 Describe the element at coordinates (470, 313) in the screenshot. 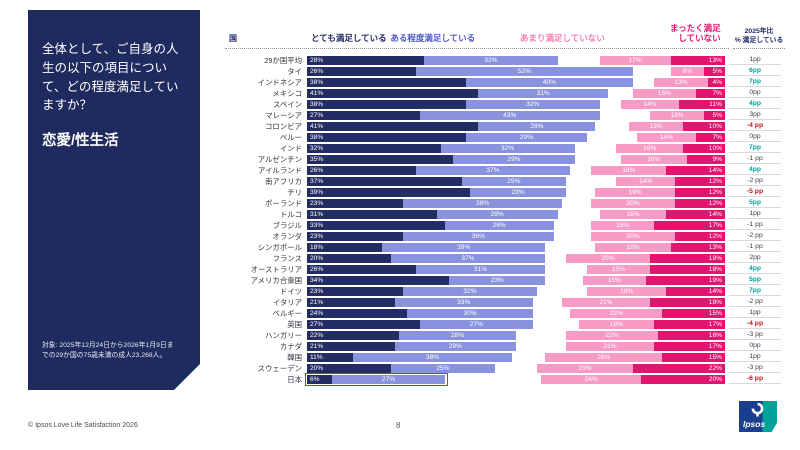

I see `bar-segment-somewhat-satisfied: 30%` at that location.